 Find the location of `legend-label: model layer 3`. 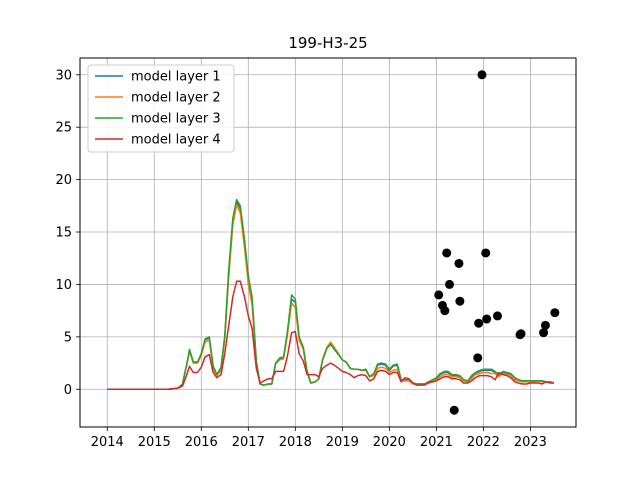

legend-label: model layer 3 is located at coordinates (176, 119).